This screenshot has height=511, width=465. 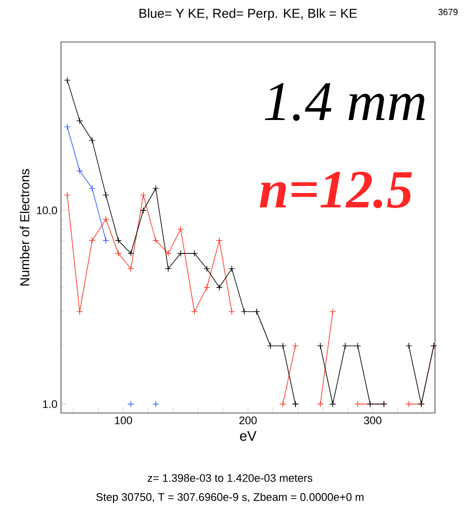 What do you see at coordinates (248, 420) in the screenshot?
I see `x-tick-label: 200` at bounding box center [248, 420].